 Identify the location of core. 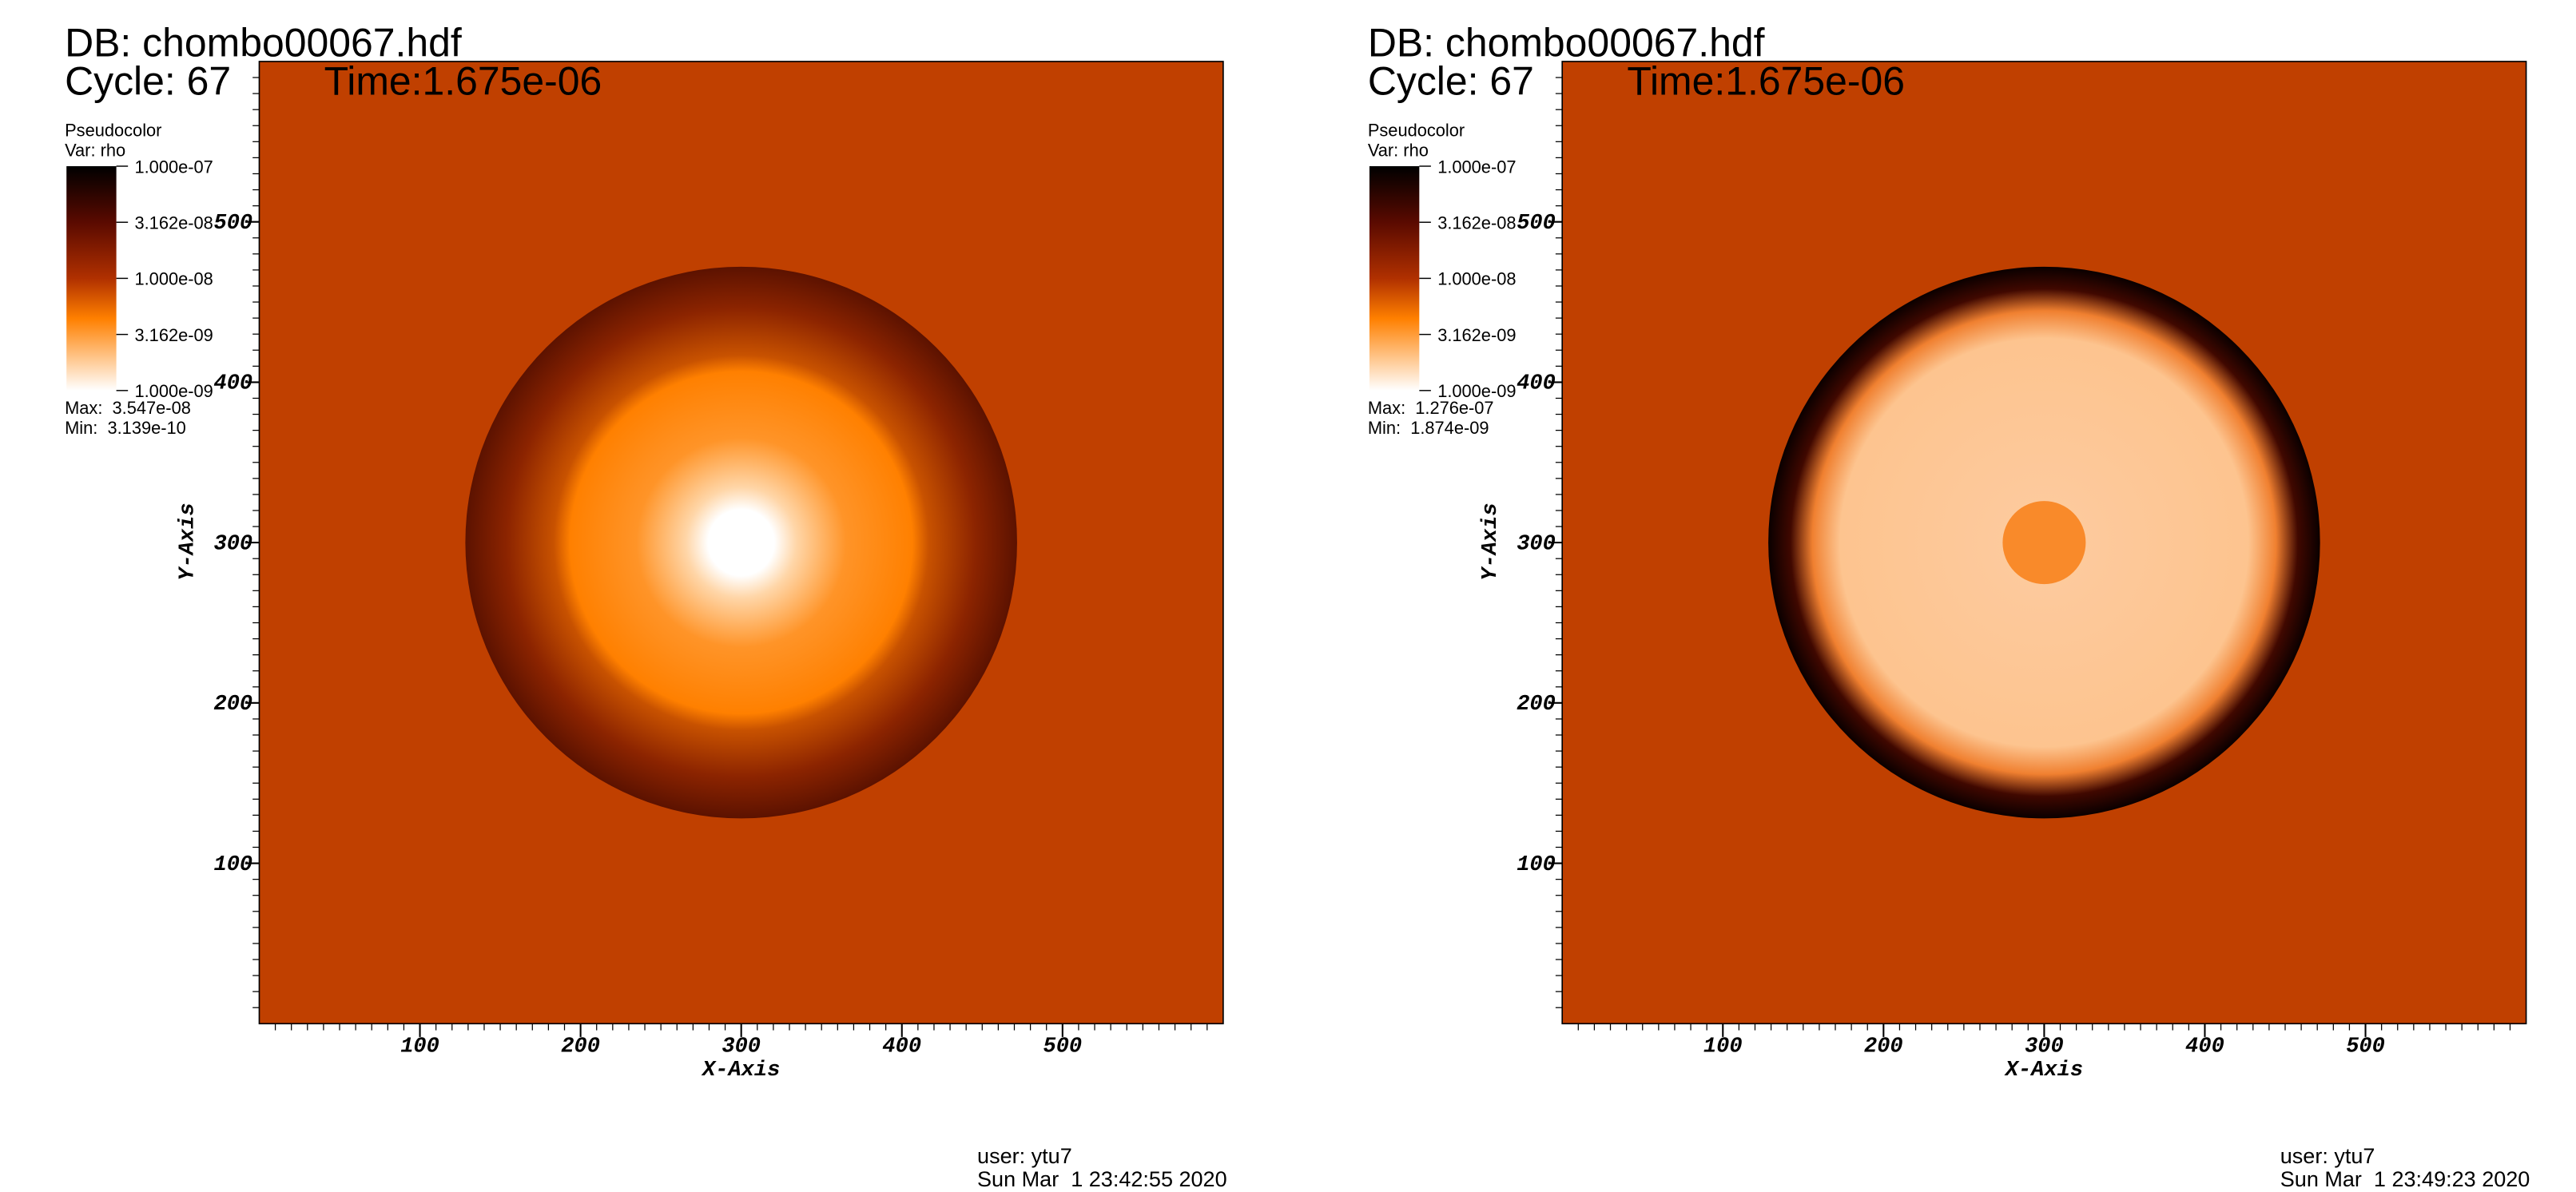
(2044, 543).